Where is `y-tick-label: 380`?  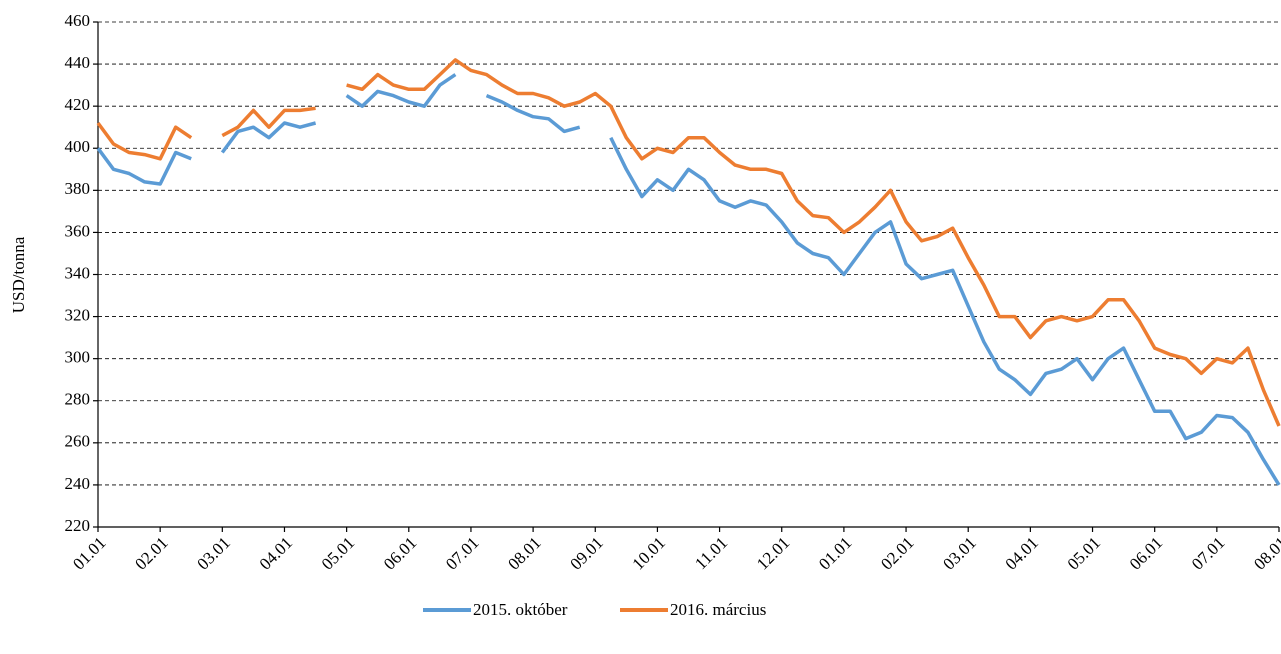 y-tick-label: 380 is located at coordinates (78, 188).